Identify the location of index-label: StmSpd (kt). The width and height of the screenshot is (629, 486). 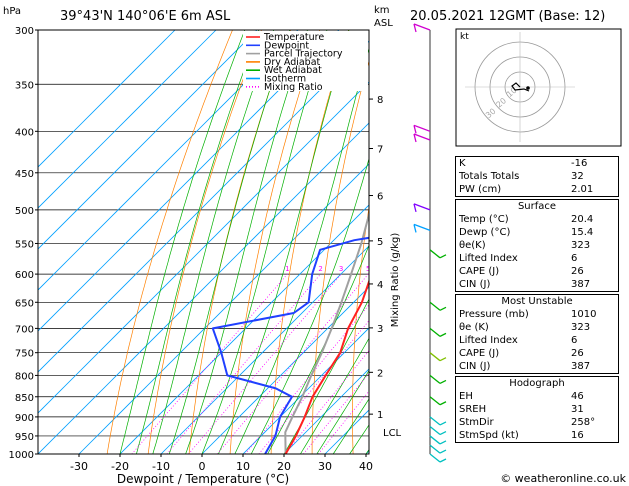
(489, 435).